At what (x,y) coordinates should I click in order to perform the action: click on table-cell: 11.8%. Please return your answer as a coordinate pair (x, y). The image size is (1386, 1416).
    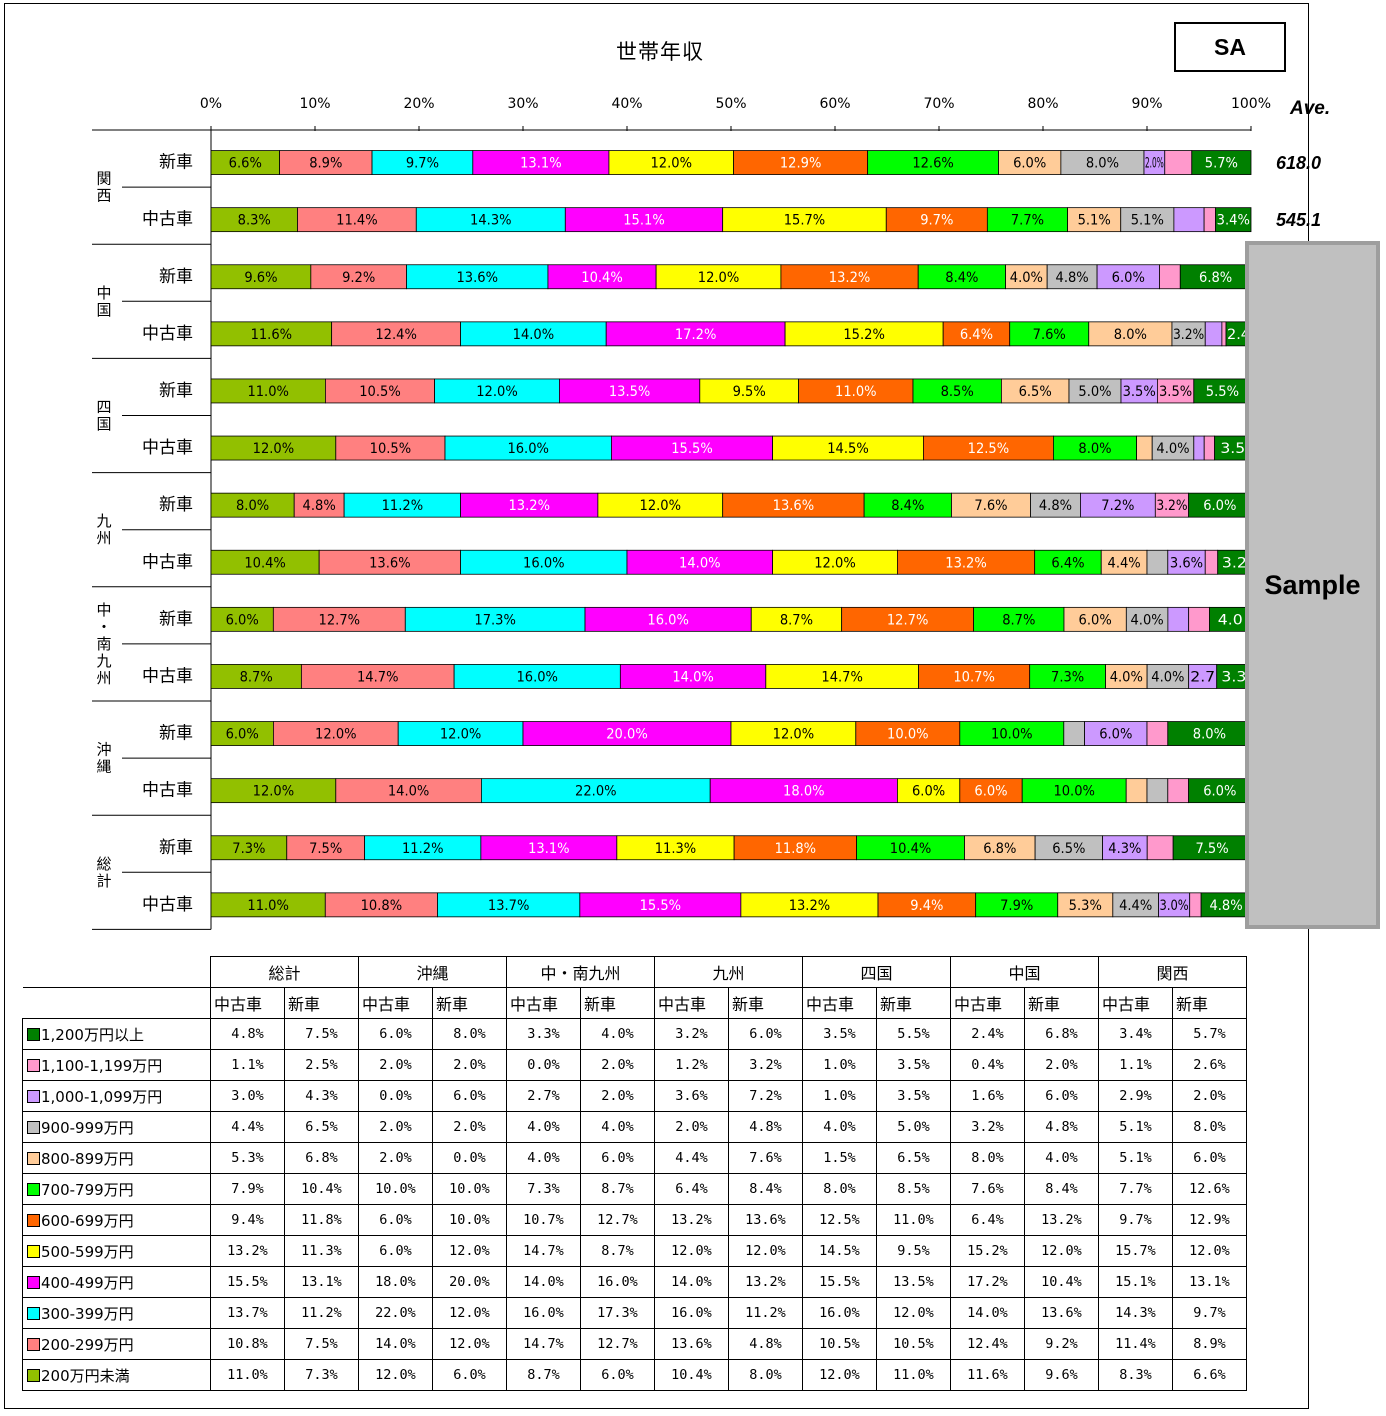
    Looking at the image, I should click on (321, 1220).